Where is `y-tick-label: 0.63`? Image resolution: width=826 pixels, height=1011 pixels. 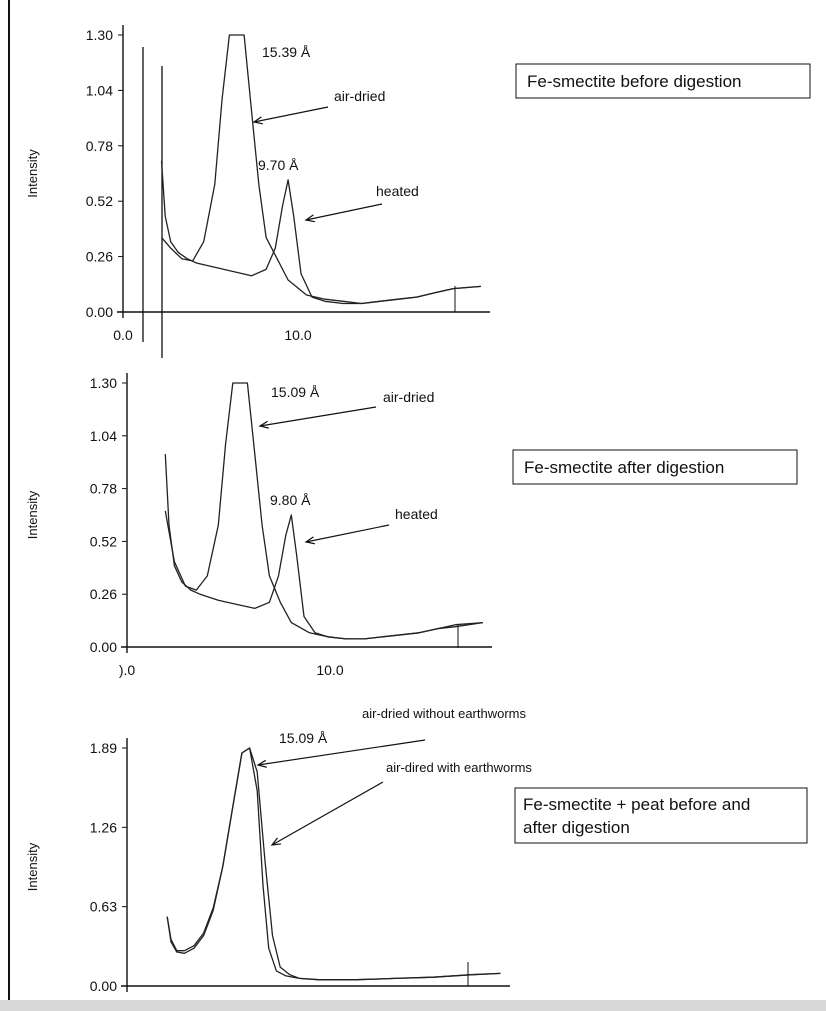
y-tick-label: 0.63 is located at coordinates (103, 907).